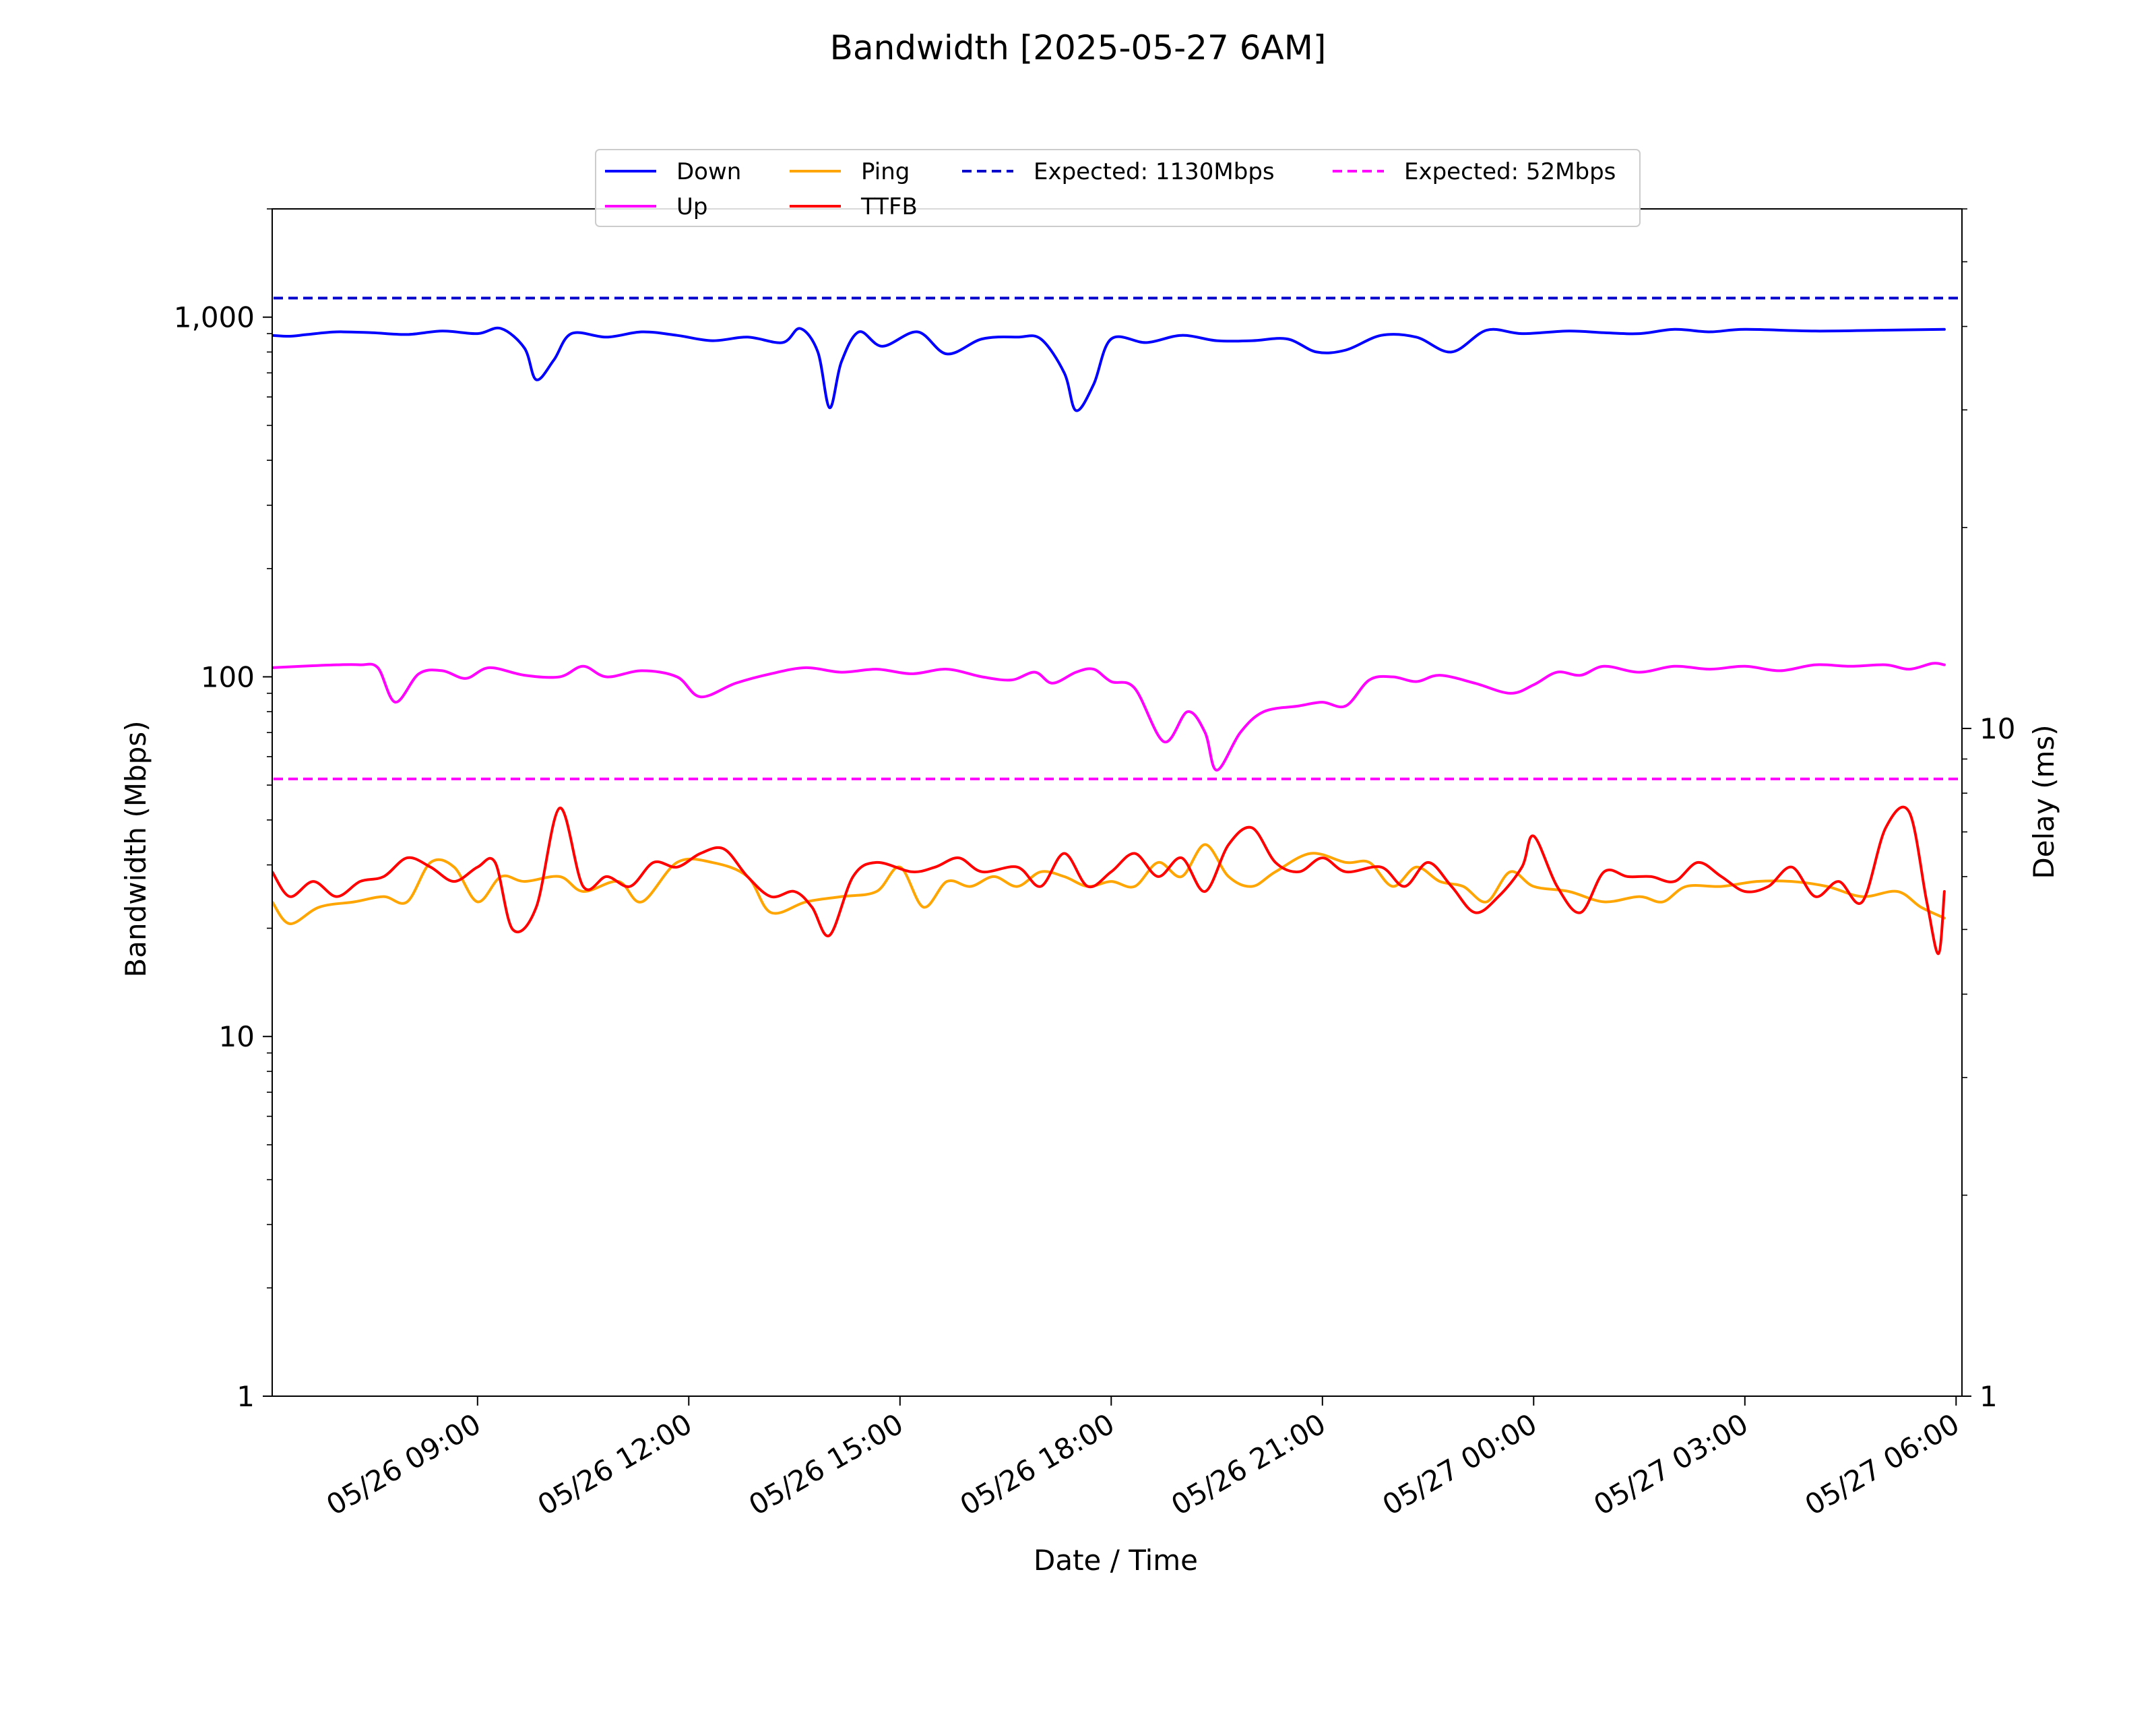 This screenshot has height=1725, width=2156. Describe the element at coordinates (1154, 171) in the screenshot. I see `legend-label: Expected: 1130Mbps` at that location.